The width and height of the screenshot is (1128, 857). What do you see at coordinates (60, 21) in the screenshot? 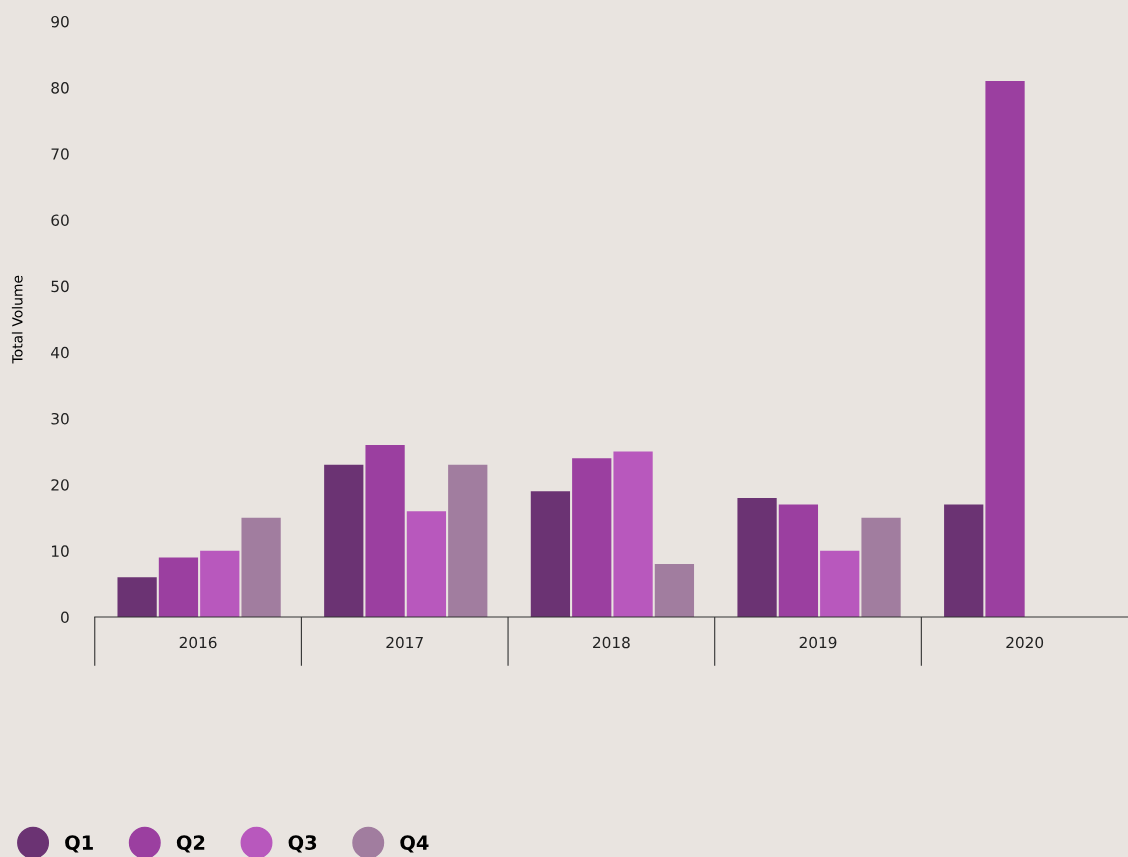
I see `y-tick-label: 90` at bounding box center [60, 21].